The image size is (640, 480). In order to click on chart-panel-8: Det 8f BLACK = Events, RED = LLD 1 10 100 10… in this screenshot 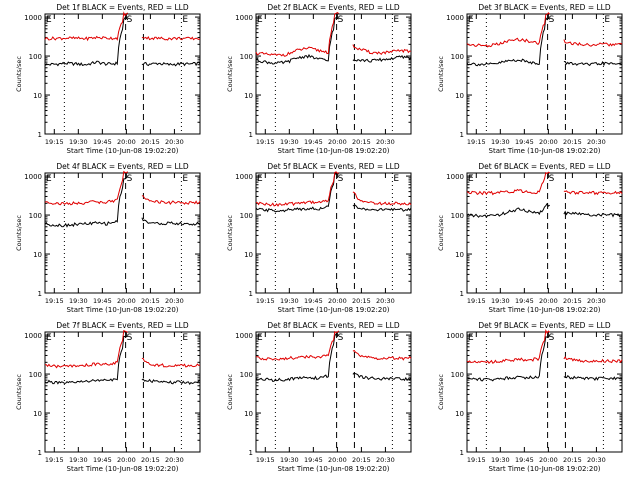, I will do `click(319, 397)`.